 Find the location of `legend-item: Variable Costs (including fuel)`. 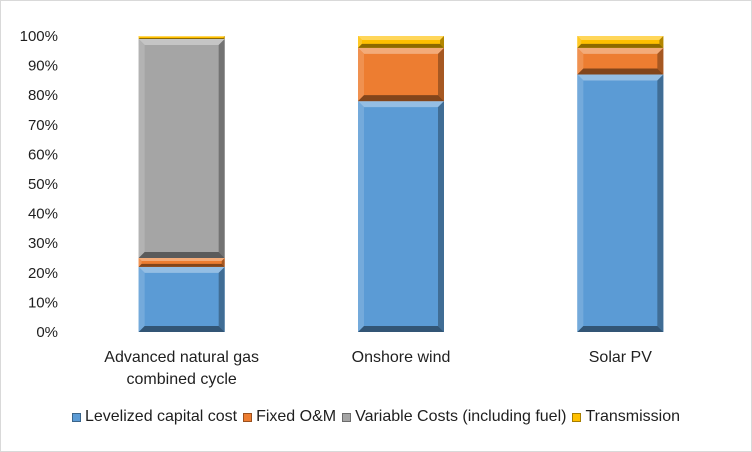

legend-item: Variable Costs (including fuel) is located at coordinates (454, 417).